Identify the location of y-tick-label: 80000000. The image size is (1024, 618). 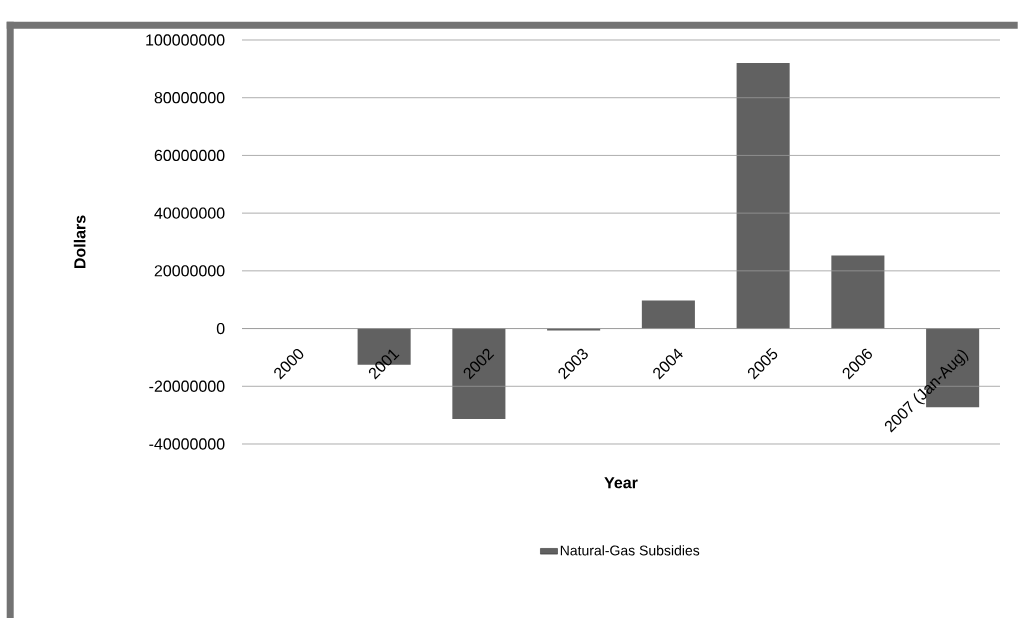
(189, 98).